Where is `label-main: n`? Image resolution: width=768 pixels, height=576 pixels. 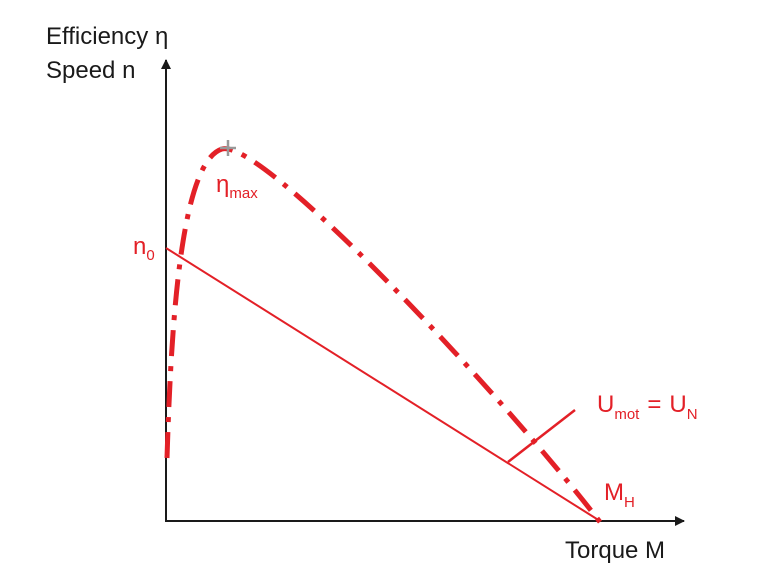
label-main: n is located at coordinates (139, 246).